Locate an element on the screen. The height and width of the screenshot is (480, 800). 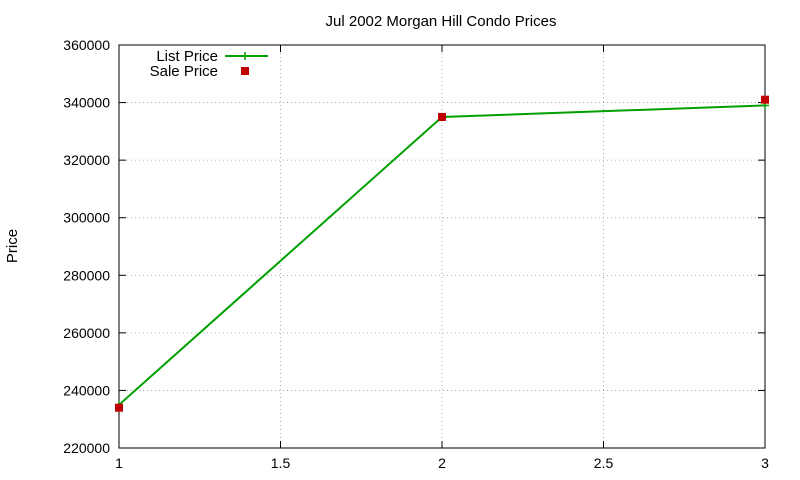
y-tick-label: 260000 is located at coordinates (86, 333).